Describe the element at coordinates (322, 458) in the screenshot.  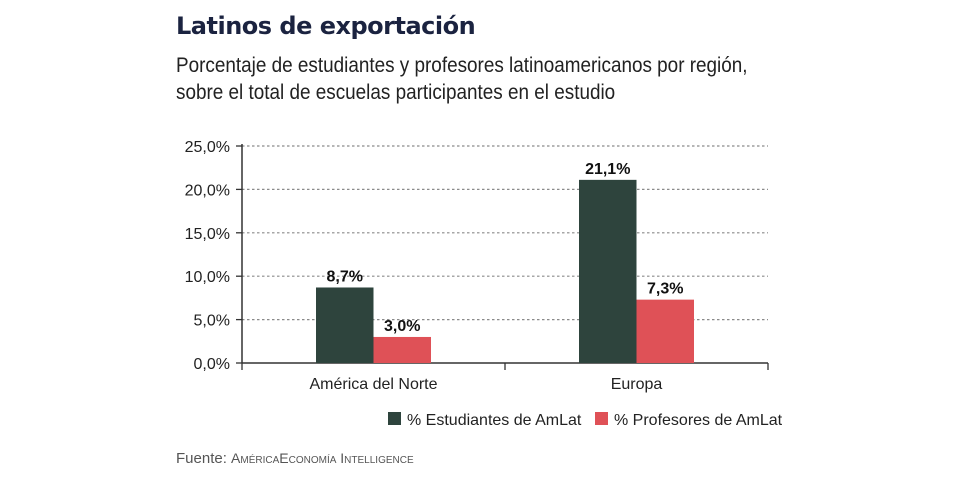
I see `source-name: AméricaEconomía Intelligence` at that location.